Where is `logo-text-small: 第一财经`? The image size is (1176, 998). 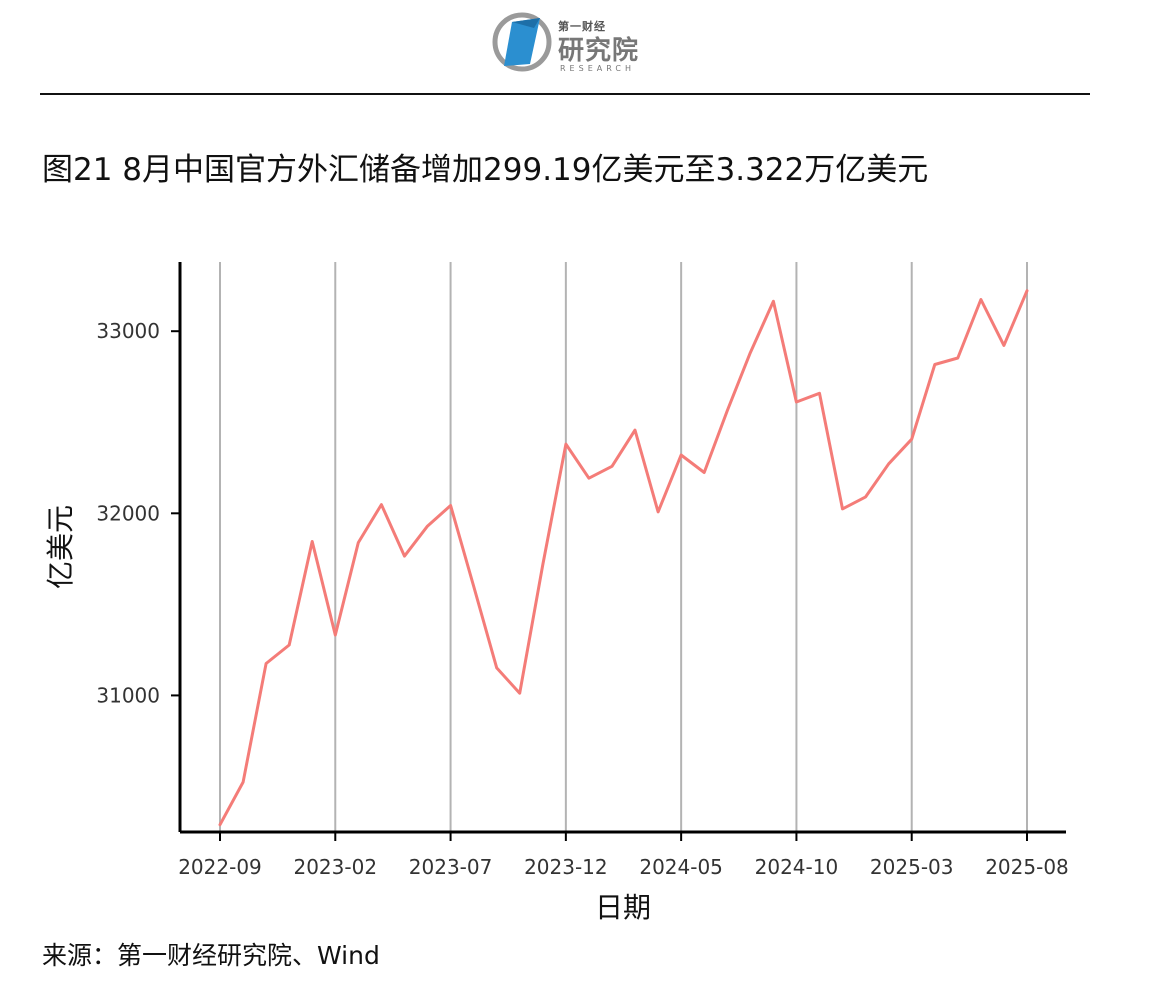 logo-text-small: 第一财经 is located at coordinates (582, 26).